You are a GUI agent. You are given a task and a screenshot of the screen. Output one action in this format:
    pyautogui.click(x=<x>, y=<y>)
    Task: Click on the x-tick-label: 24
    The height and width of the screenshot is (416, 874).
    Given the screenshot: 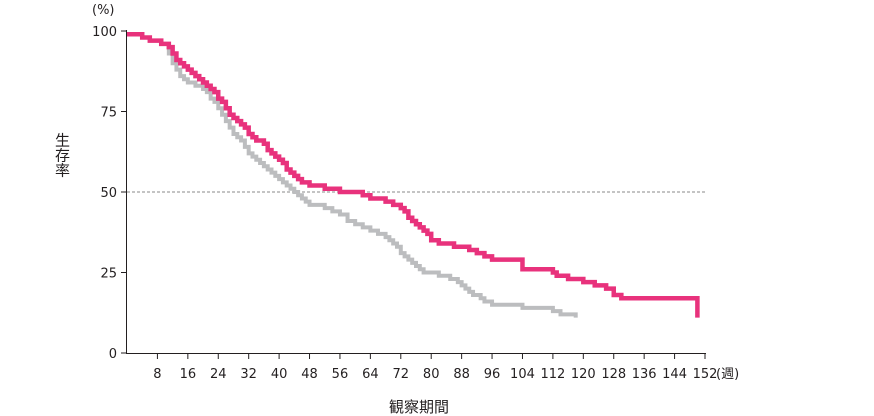 What is the action you would take?
    pyautogui.click(x=218, y=374)
    